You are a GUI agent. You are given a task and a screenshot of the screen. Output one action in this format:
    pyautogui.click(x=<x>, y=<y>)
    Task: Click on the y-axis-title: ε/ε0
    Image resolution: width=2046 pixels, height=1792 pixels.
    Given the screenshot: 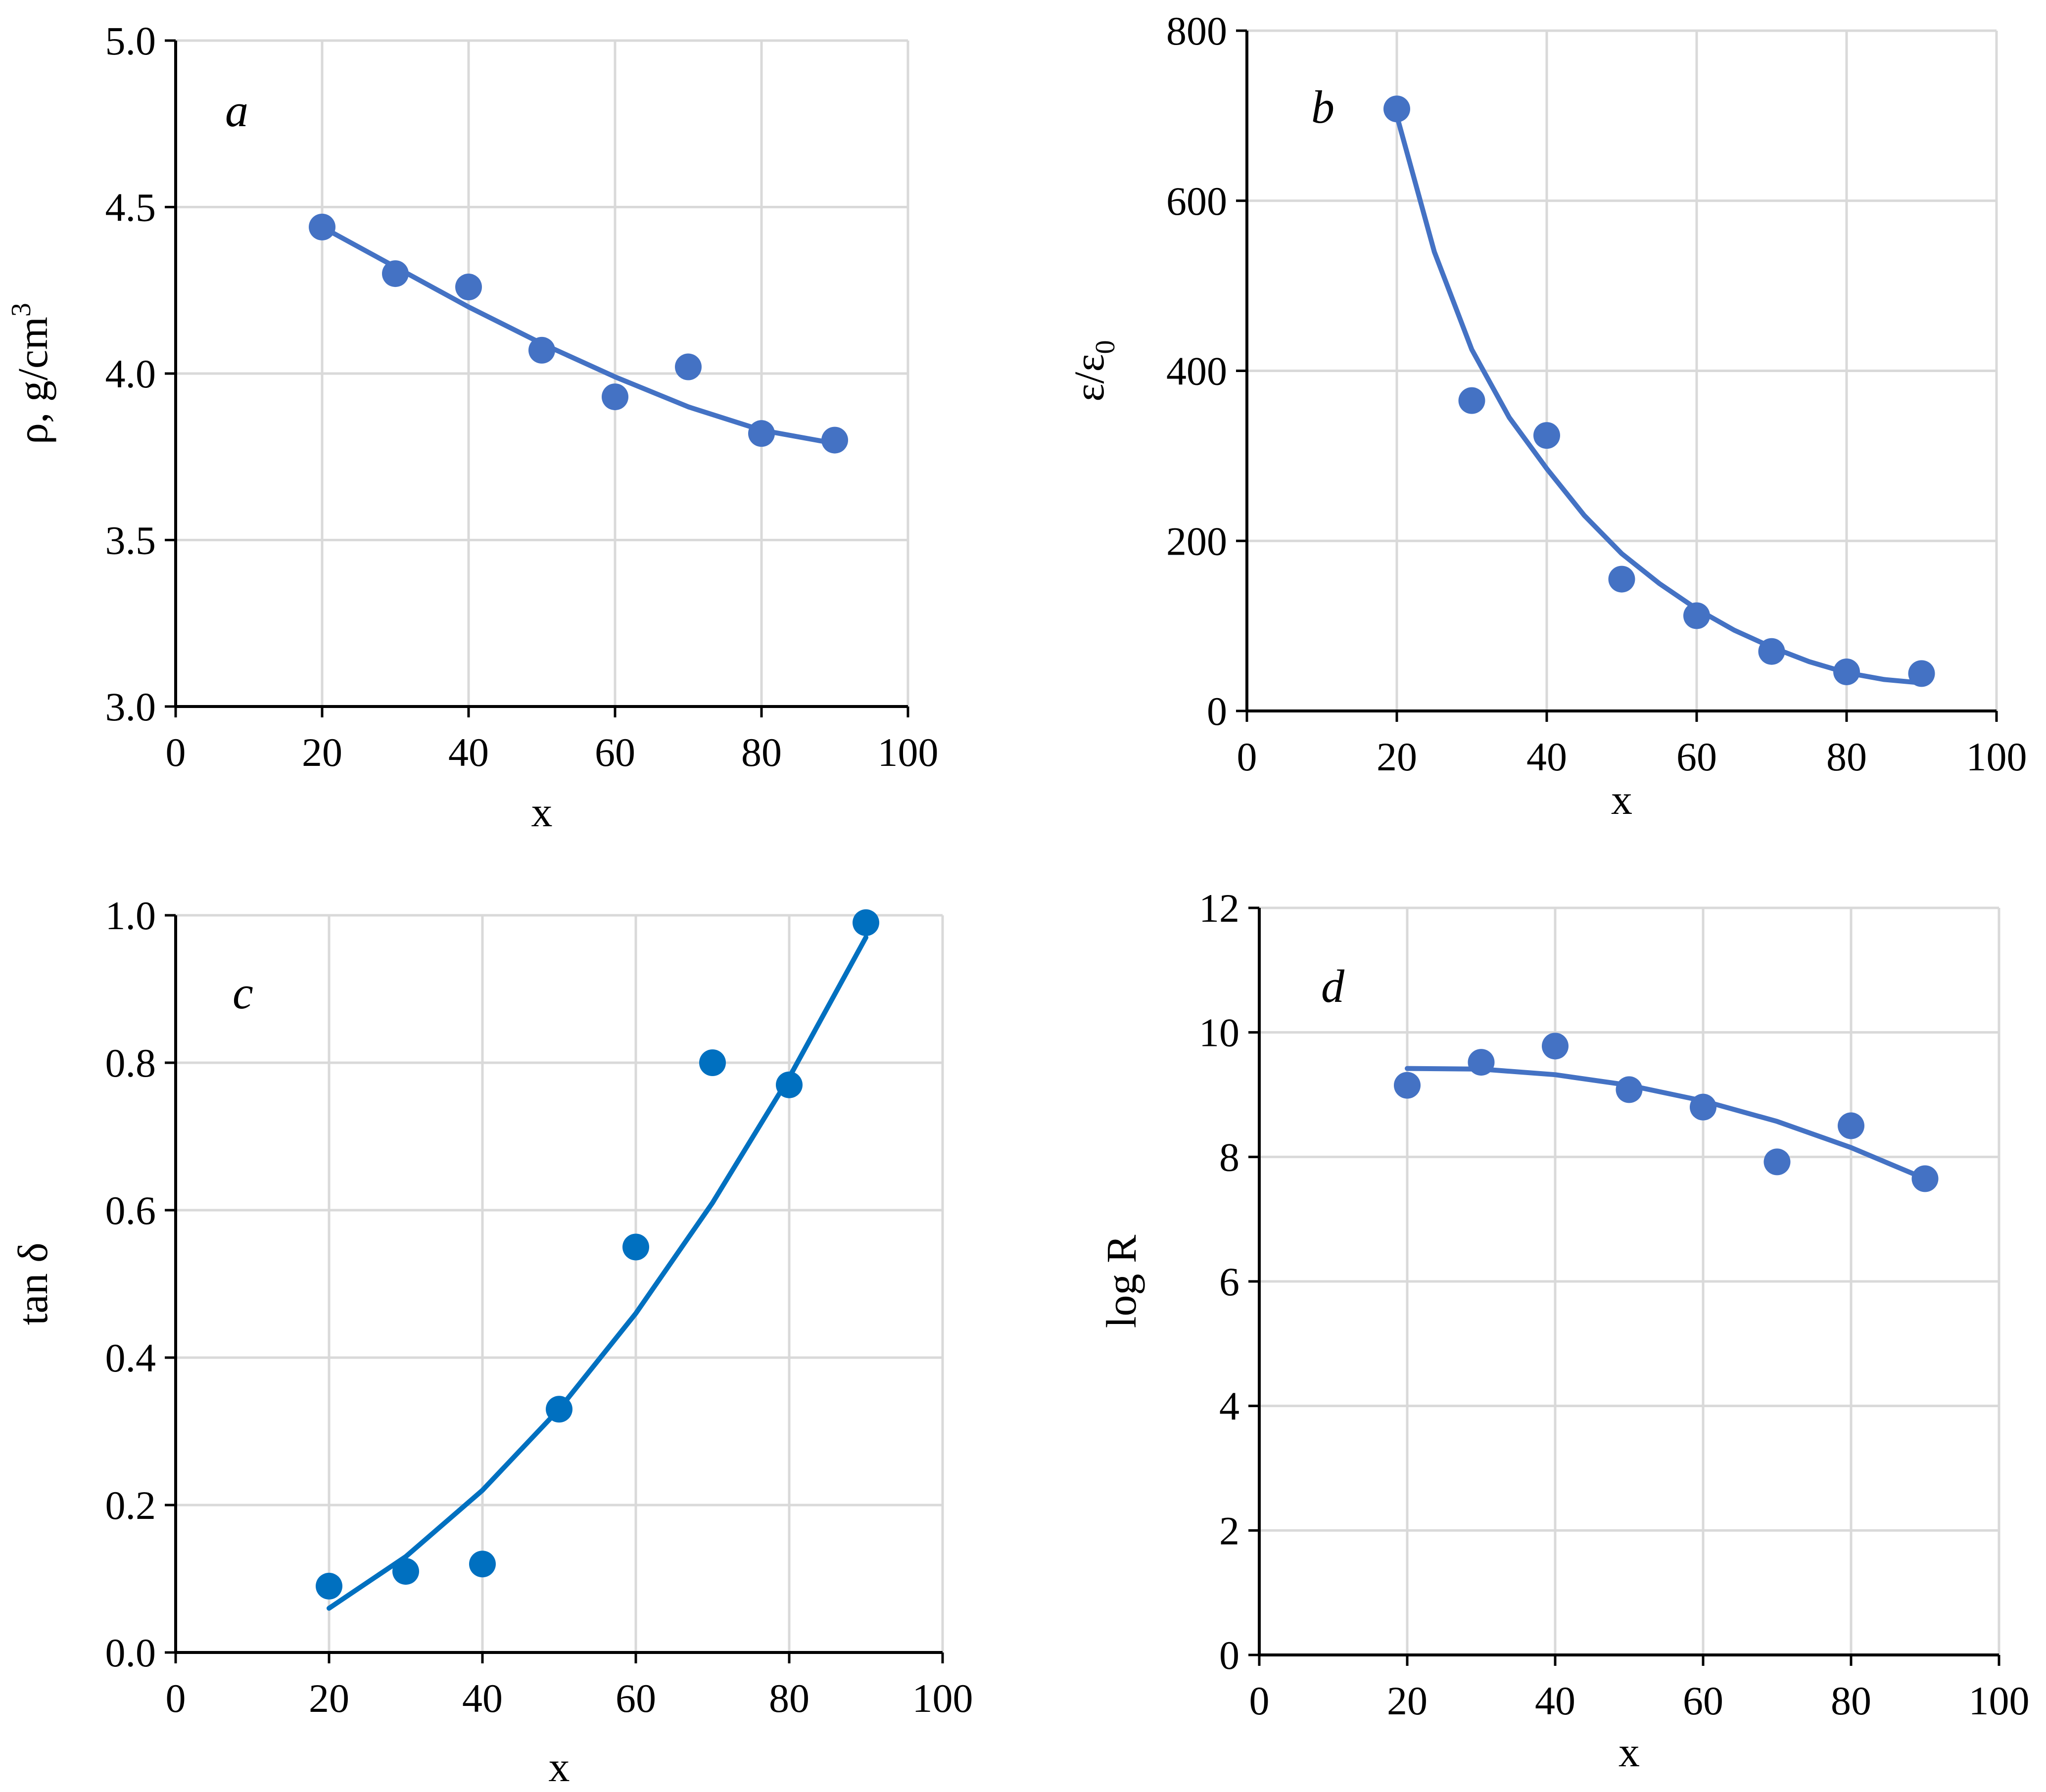 What is the action you would take?
    pyautogui.click(x=1093, y=370)
    